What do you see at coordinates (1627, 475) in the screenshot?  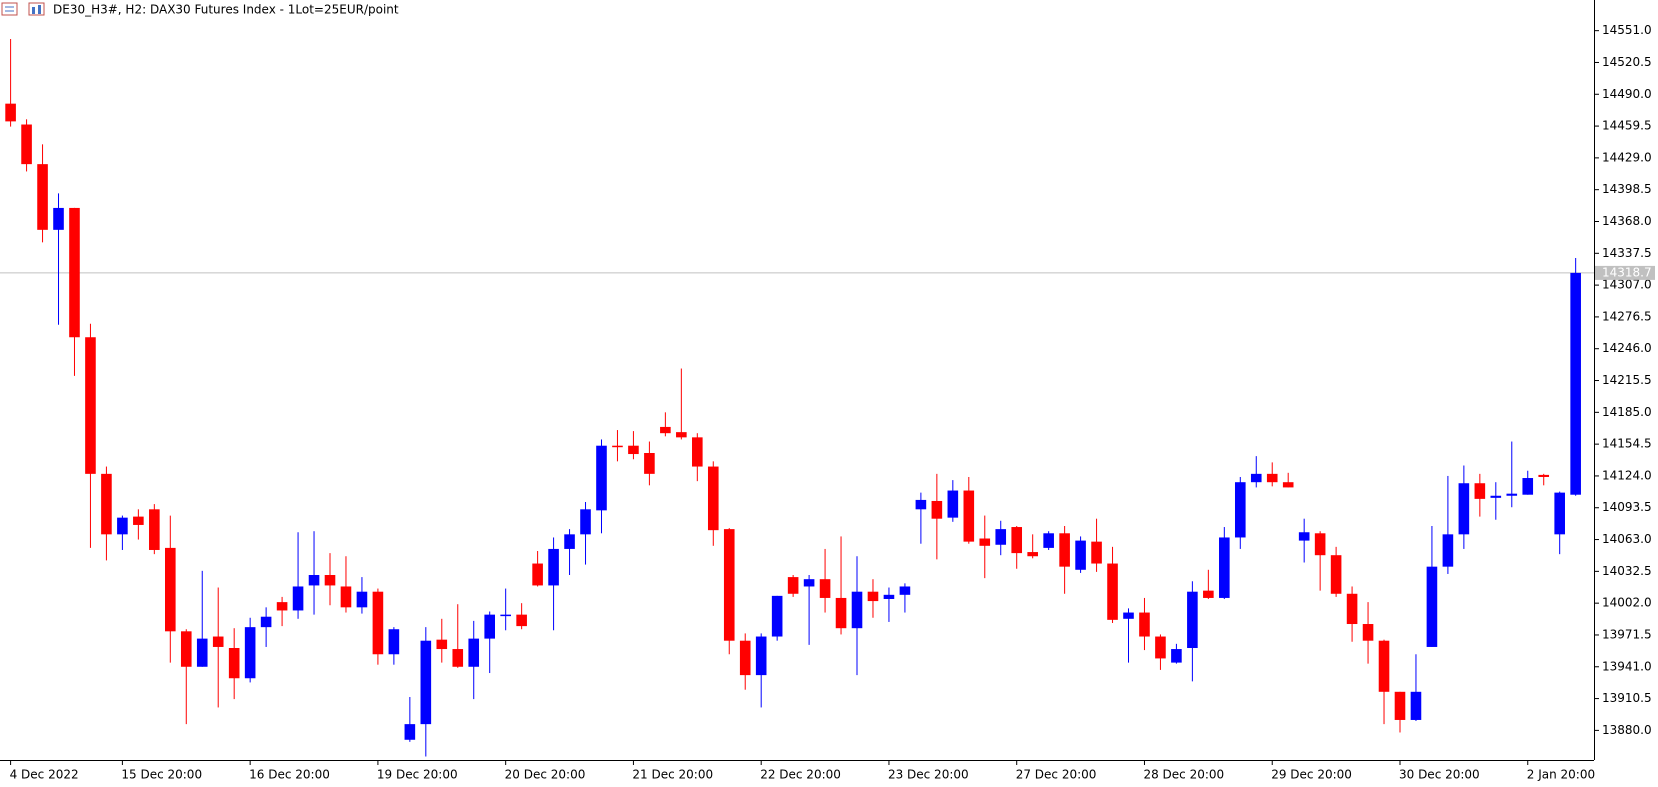 I see `y-tick-label: 14124.0` at bounding box center [1627, 475].